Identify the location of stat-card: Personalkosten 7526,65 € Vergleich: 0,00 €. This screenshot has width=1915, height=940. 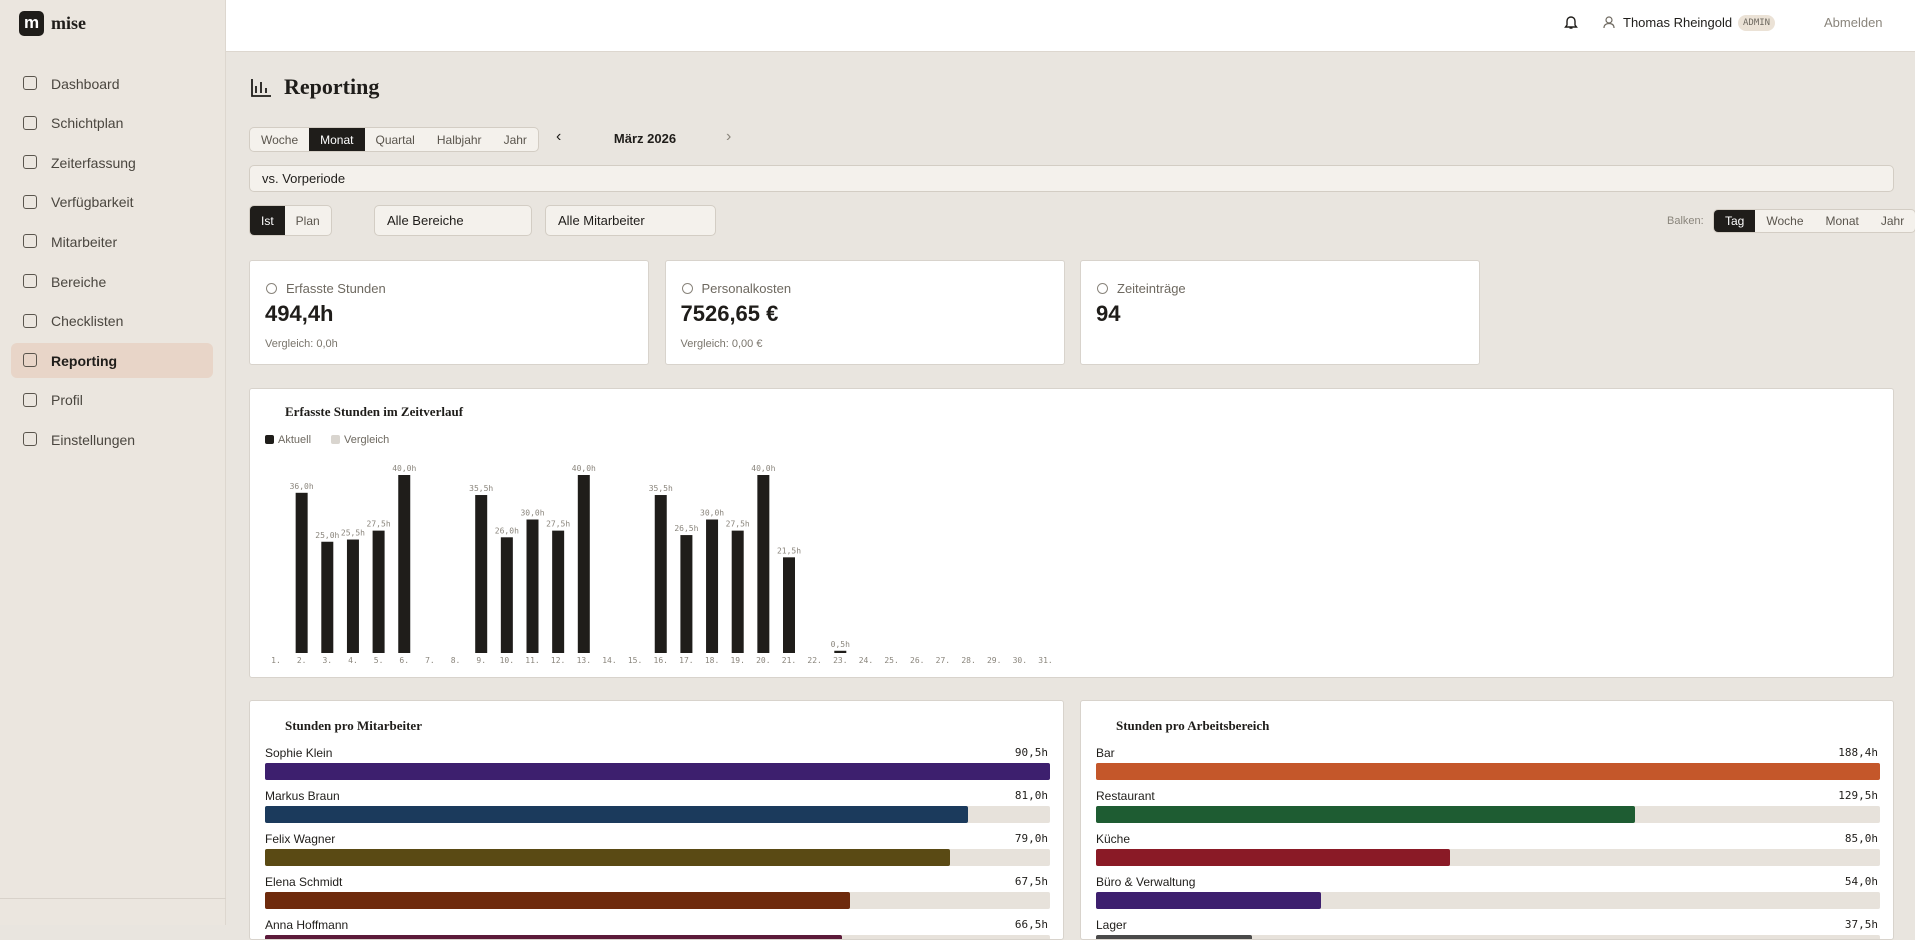
(864, 312).